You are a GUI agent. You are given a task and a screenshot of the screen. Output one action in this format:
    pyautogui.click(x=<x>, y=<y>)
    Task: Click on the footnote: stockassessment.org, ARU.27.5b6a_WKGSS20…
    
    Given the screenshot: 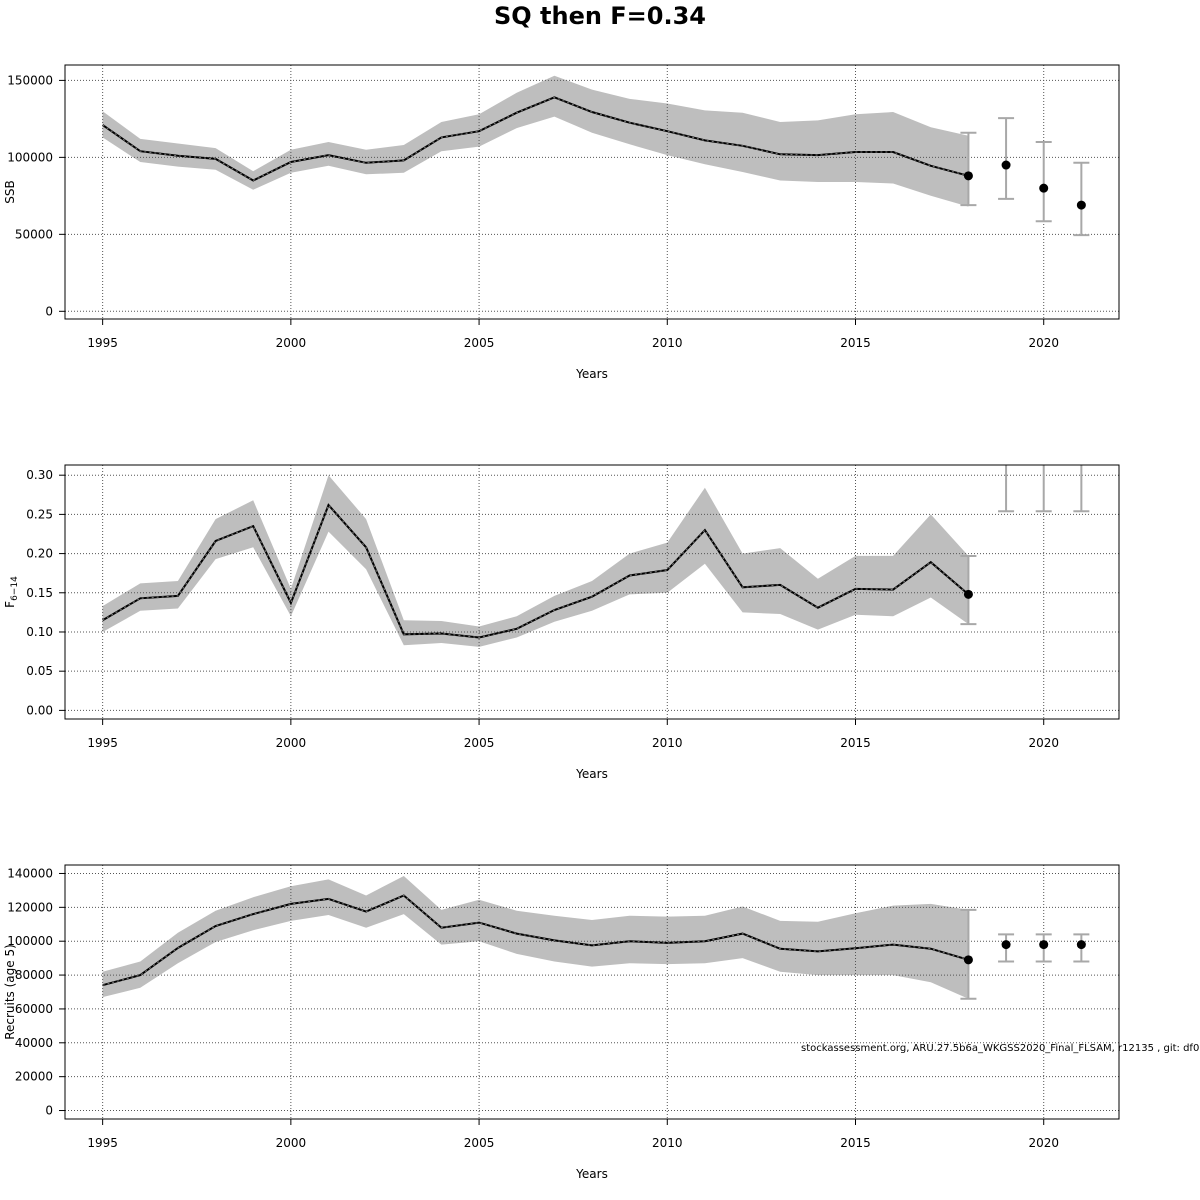 What is the action you would take?
    pyautogui.click(x=1000, y=1048)
    